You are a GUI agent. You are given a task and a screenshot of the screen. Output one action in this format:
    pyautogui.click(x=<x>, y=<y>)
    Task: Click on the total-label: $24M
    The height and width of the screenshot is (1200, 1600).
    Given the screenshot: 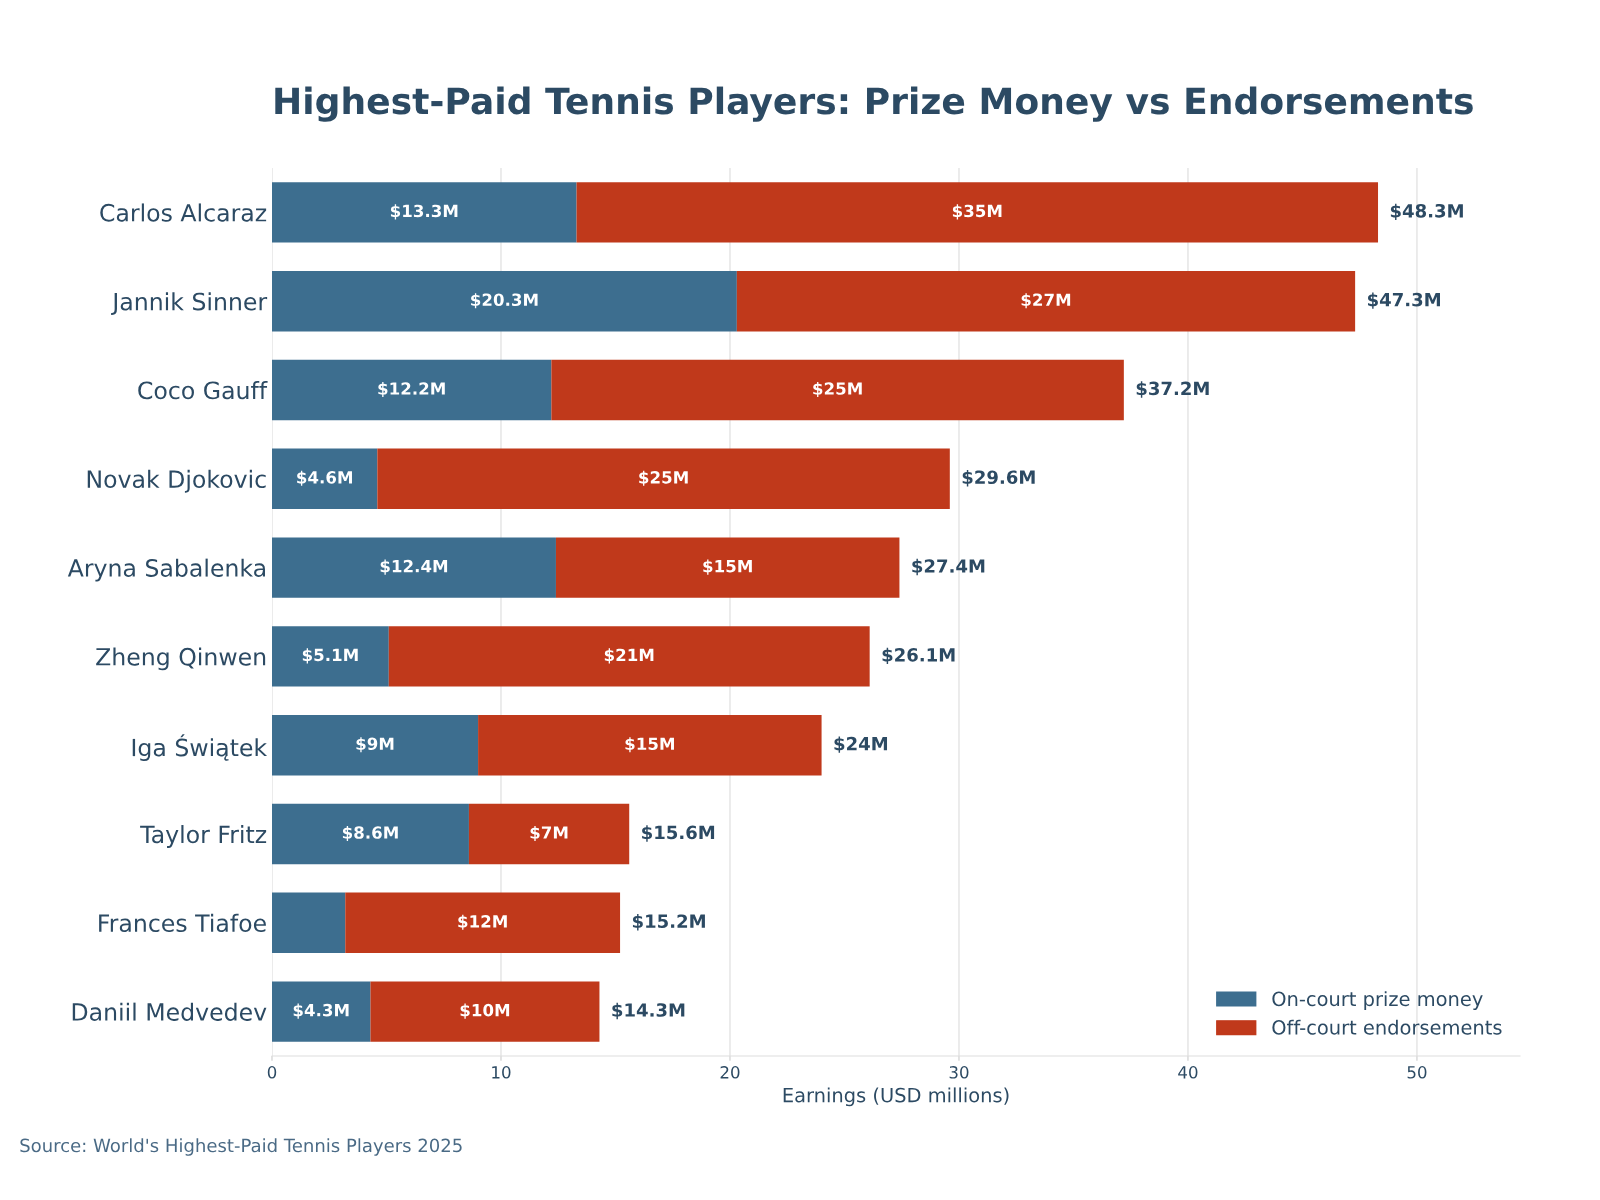 What is the action you would take?
    pyautogui.click(x=861, y=744)
    